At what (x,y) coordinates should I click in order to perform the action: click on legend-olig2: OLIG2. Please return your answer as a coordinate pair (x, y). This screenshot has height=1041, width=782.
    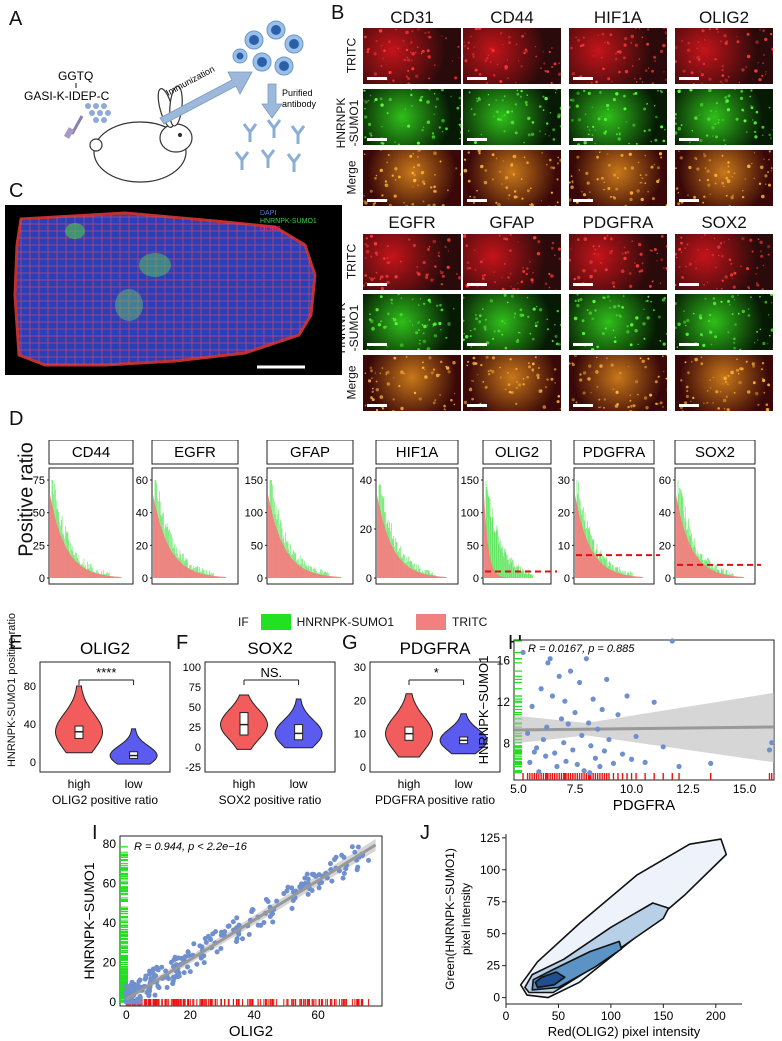
    Looking at the image, I should click on (270, 229).